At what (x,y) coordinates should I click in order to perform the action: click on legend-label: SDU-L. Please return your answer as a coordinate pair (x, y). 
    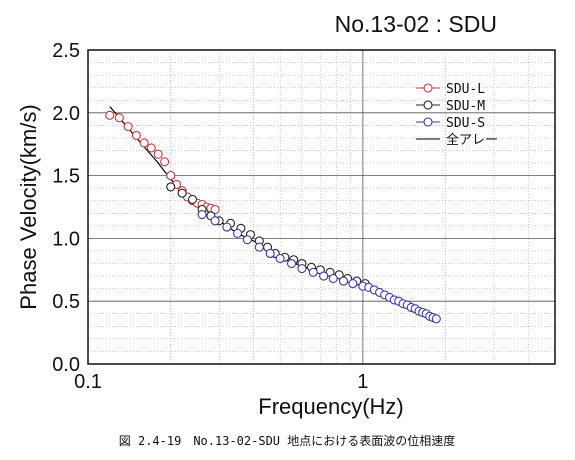
    Looking at the image, I should click on (465, 89).